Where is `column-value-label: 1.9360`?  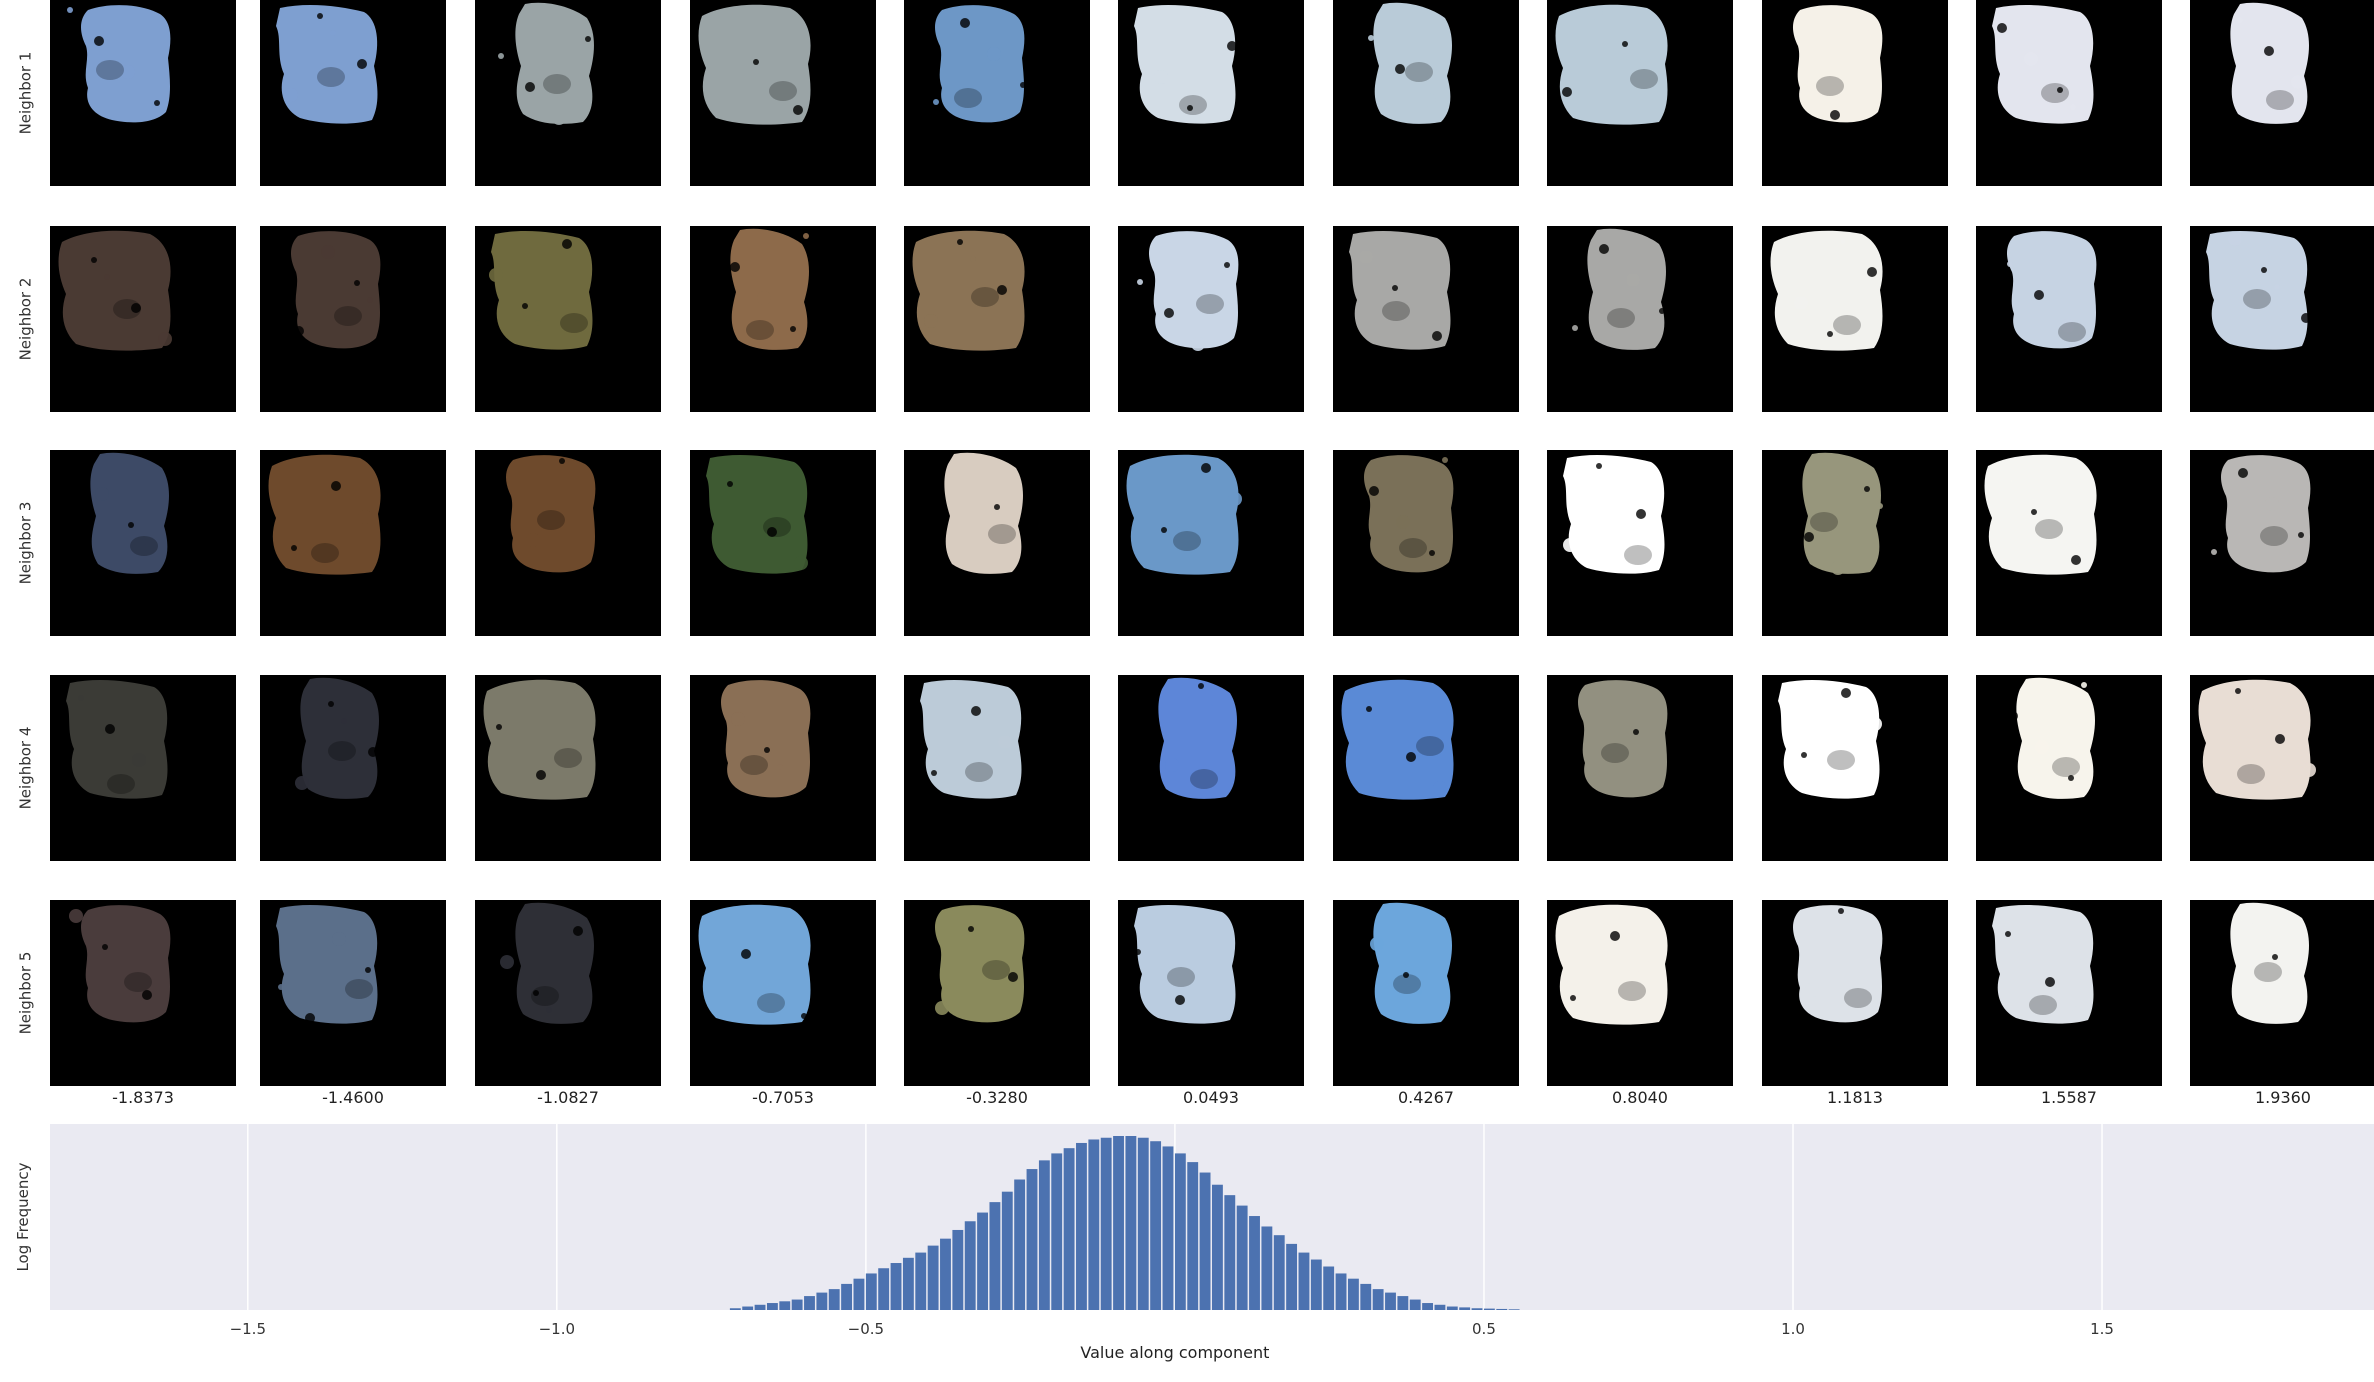 column-value-label: 1.9360 is located at coordinates (2283, 1097).